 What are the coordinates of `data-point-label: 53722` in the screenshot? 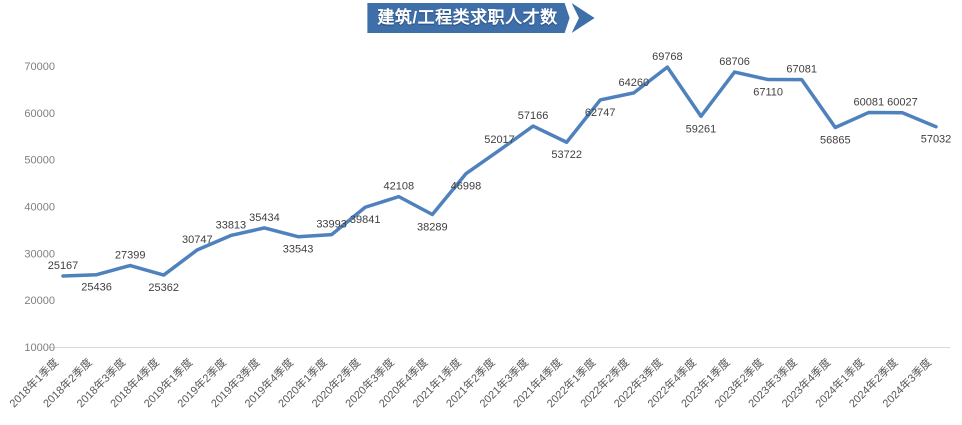 It's located at (566, 155).